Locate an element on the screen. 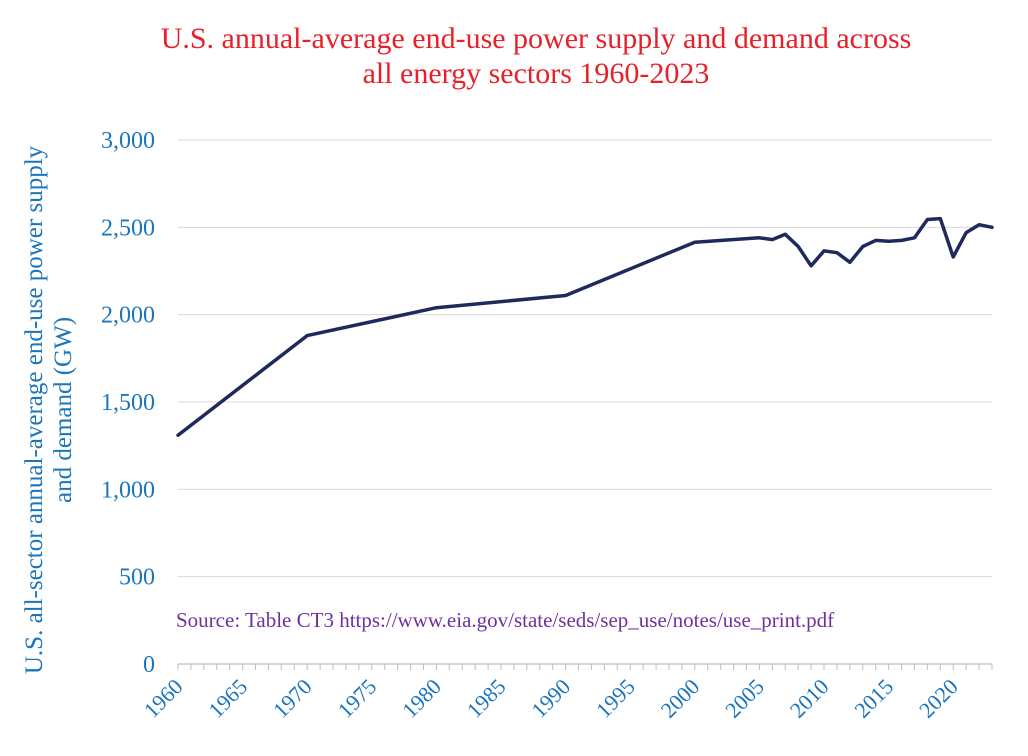  x-tick-label: 2020 is located at coordinates (938, 698).